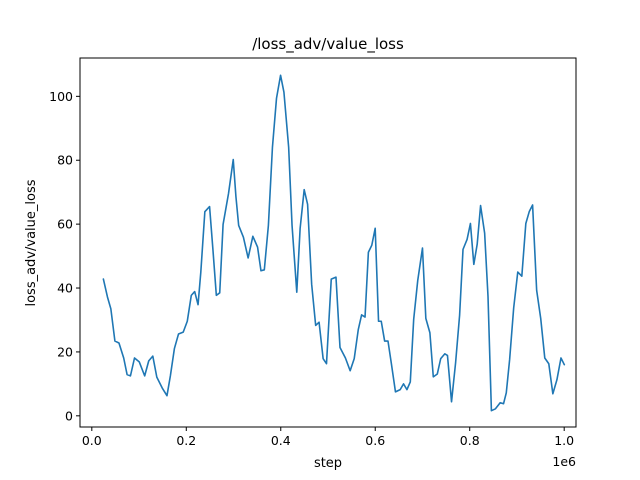 This screenshot has height=480, width=640. What do you see at coordinates (65, 351) in the screenshot?
I see `y-tick-label: 20` at bounding box center [65, 351].